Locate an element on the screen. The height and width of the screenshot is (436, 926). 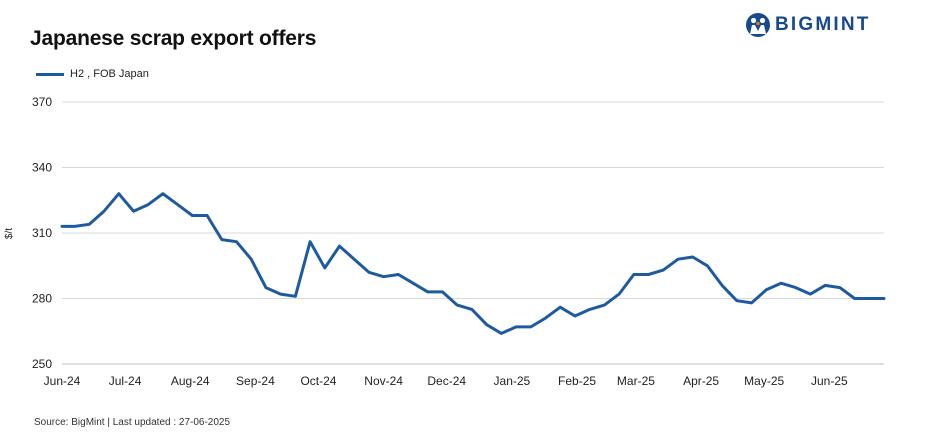
x-tick-label: Oct-24 is located at coordinates (318, 381).